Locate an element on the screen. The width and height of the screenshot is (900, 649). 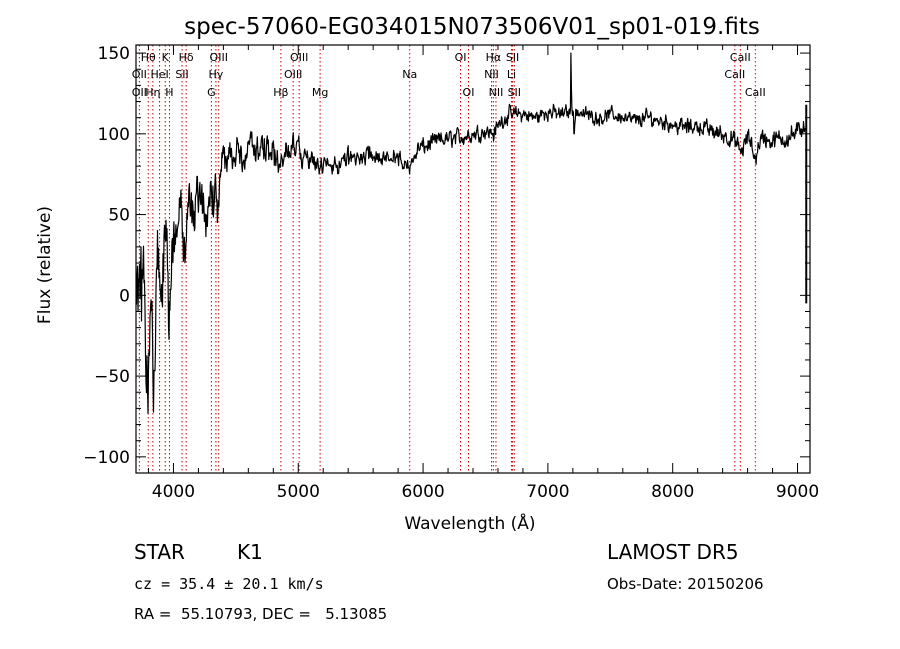
observation-date: Obs-Date: 20150206 is located at coordinates (685, 584).